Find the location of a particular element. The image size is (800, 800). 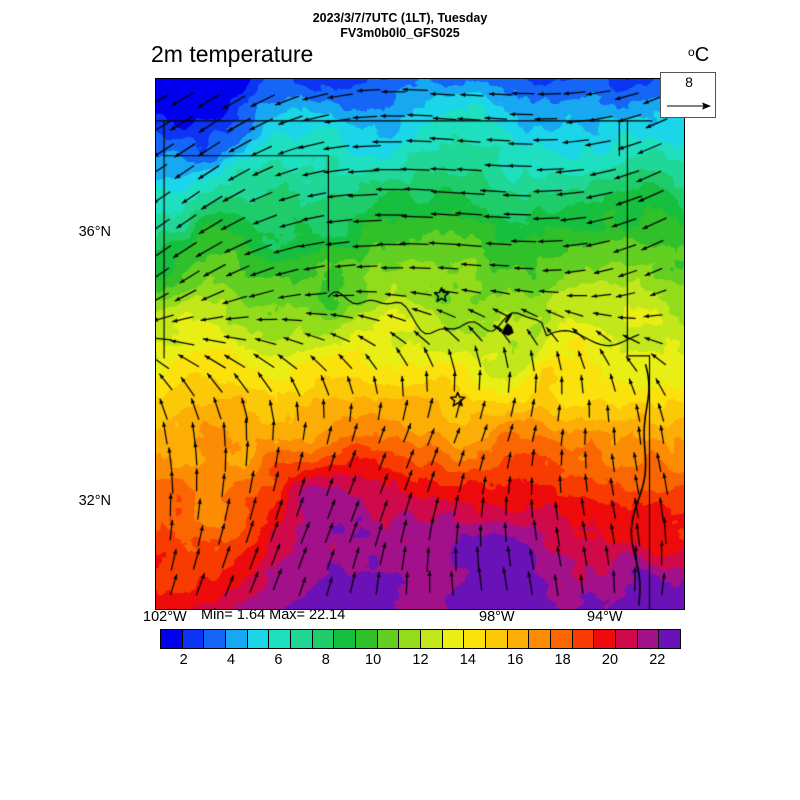

wind-reference-arrow-icon is located at coordinates (689, 106).